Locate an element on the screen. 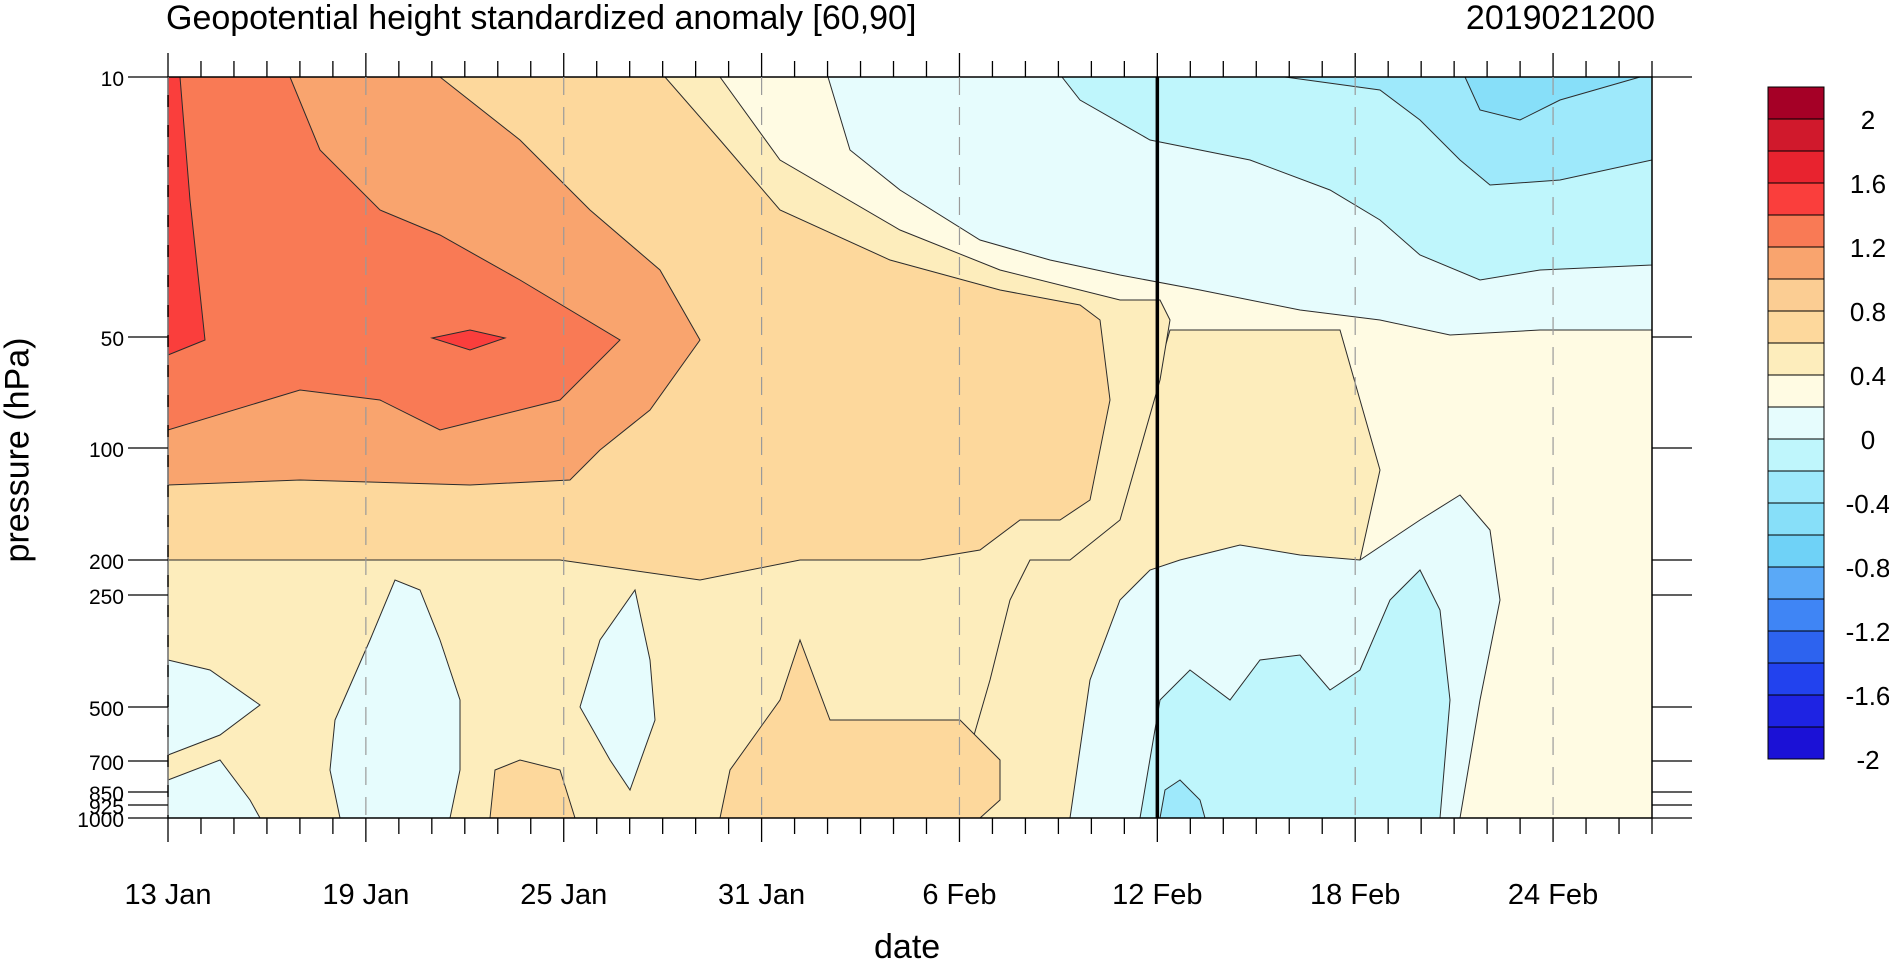  y-tick-label: 850 is located at coordinates (106, 794).